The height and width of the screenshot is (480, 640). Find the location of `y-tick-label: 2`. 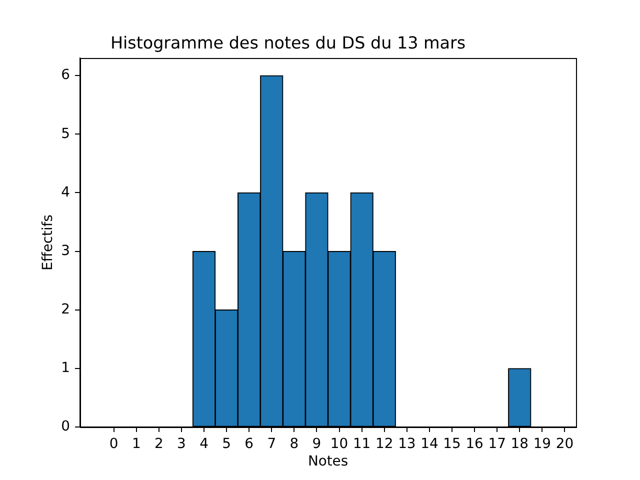

y-tick-label: 2 is located at coordinates (65, 309).